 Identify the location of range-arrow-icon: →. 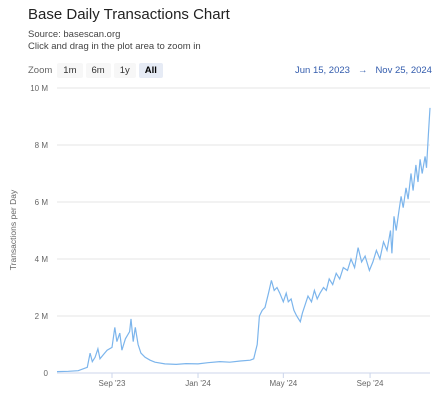
(362, 70).